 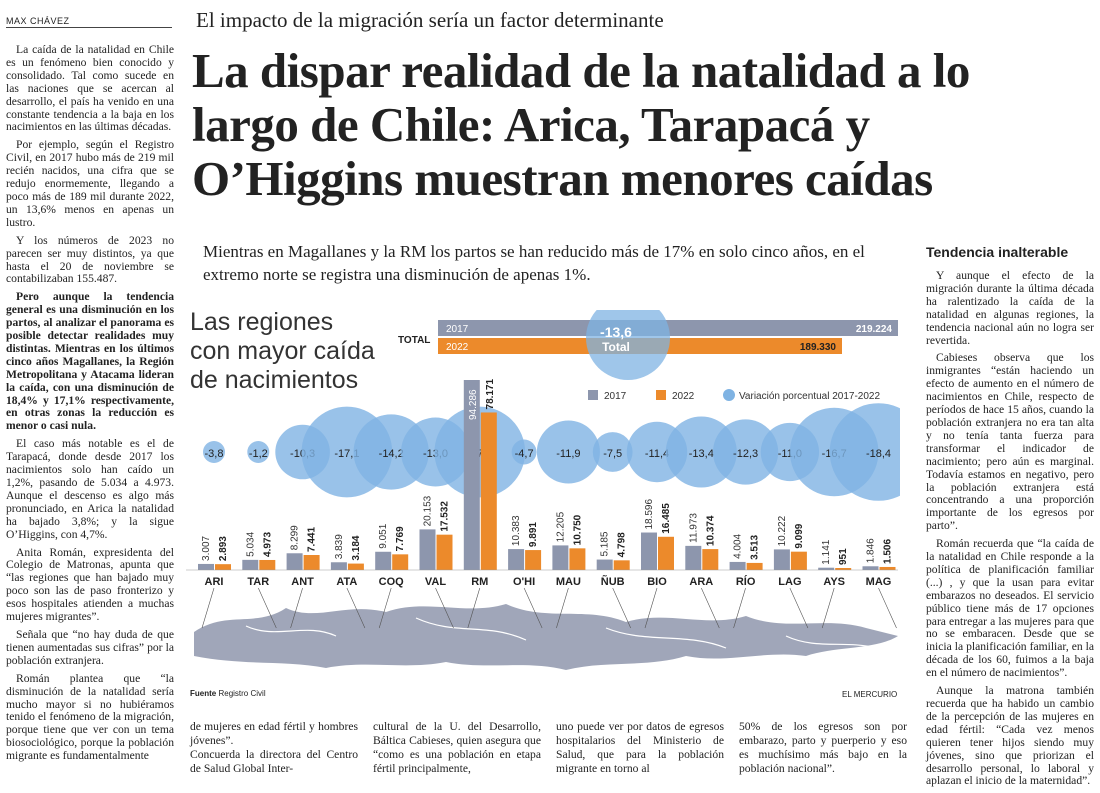 What do you see at coordinates (799, 535) in the screenshot?
I see `value-2022: 9.099` at bounding box center [799, 535].